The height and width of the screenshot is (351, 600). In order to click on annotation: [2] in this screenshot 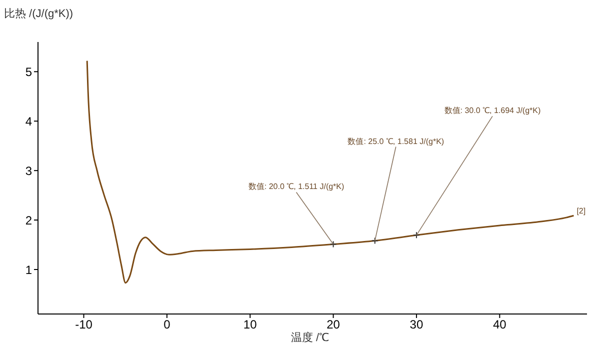, I will do `click(581, 211)`.